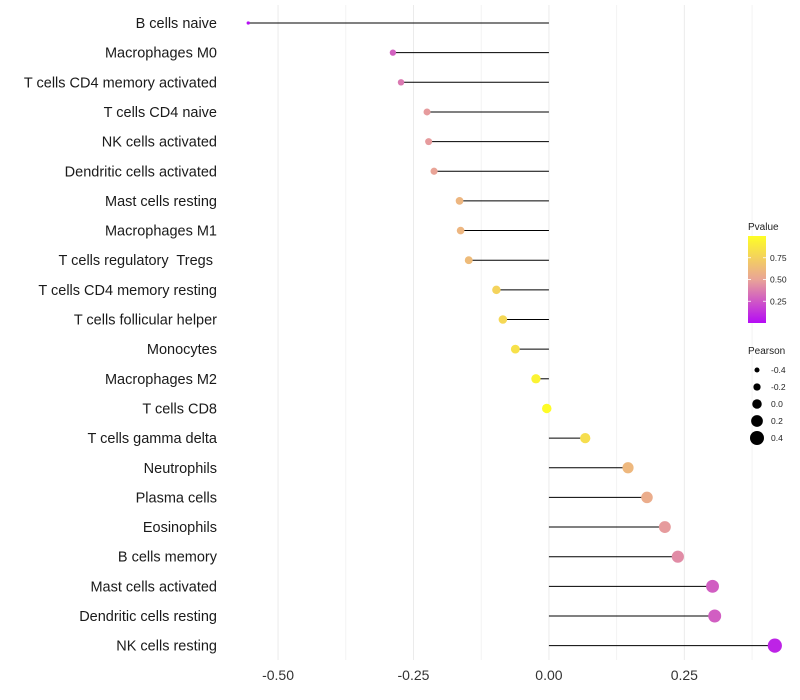  I want to click on category-label: T cells CD4 memory activated, so click(120, 83).